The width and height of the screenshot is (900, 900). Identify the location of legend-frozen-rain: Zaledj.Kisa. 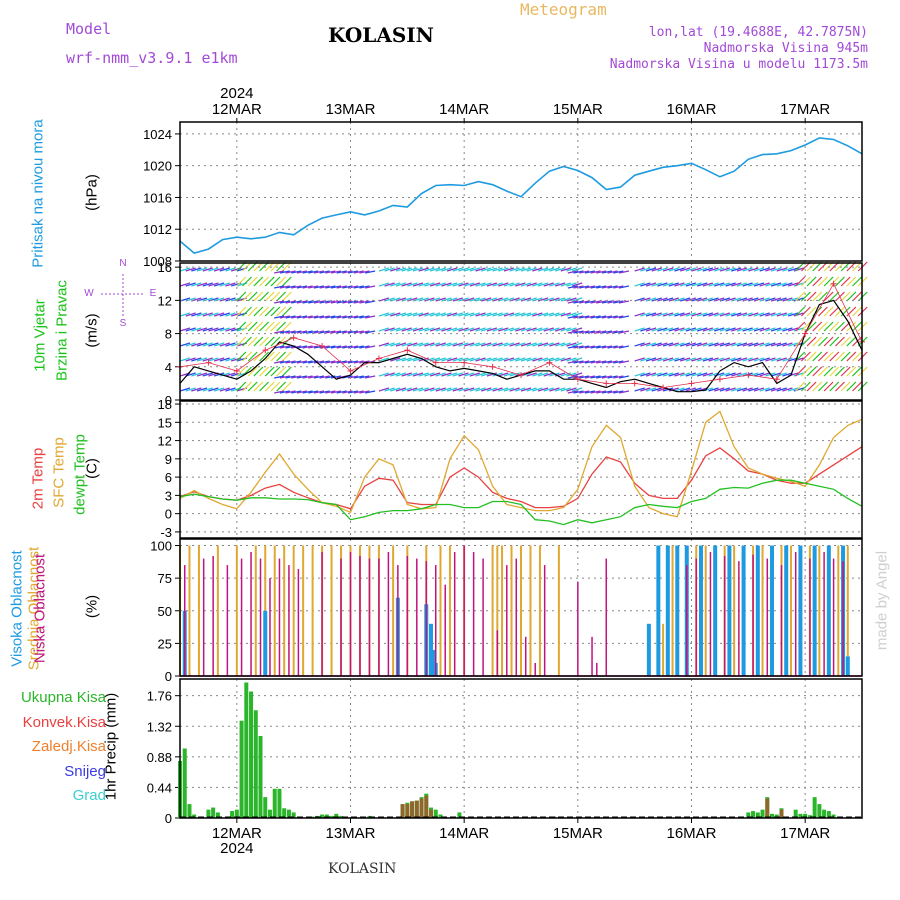
(68, 746).